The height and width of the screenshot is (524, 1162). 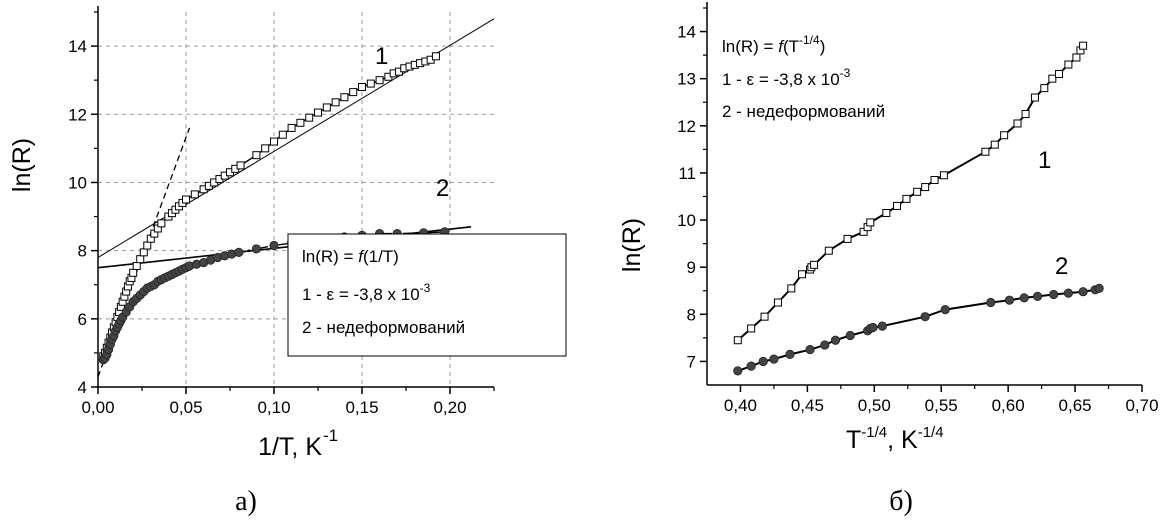 I want to click on panel-a-x-axis-label-exponent: -1, so click(x=330, y=435).